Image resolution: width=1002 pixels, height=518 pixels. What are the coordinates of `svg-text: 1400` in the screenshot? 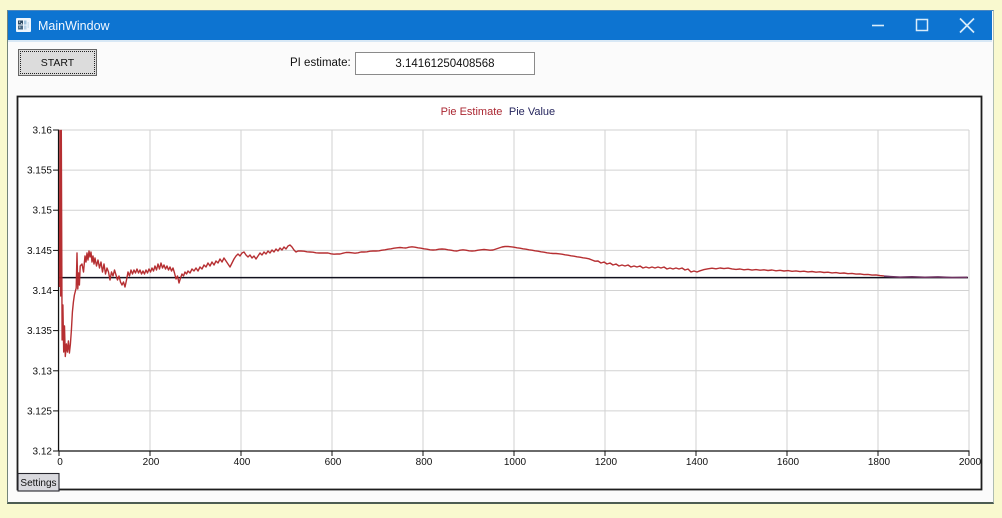 It's located at (697, 462).